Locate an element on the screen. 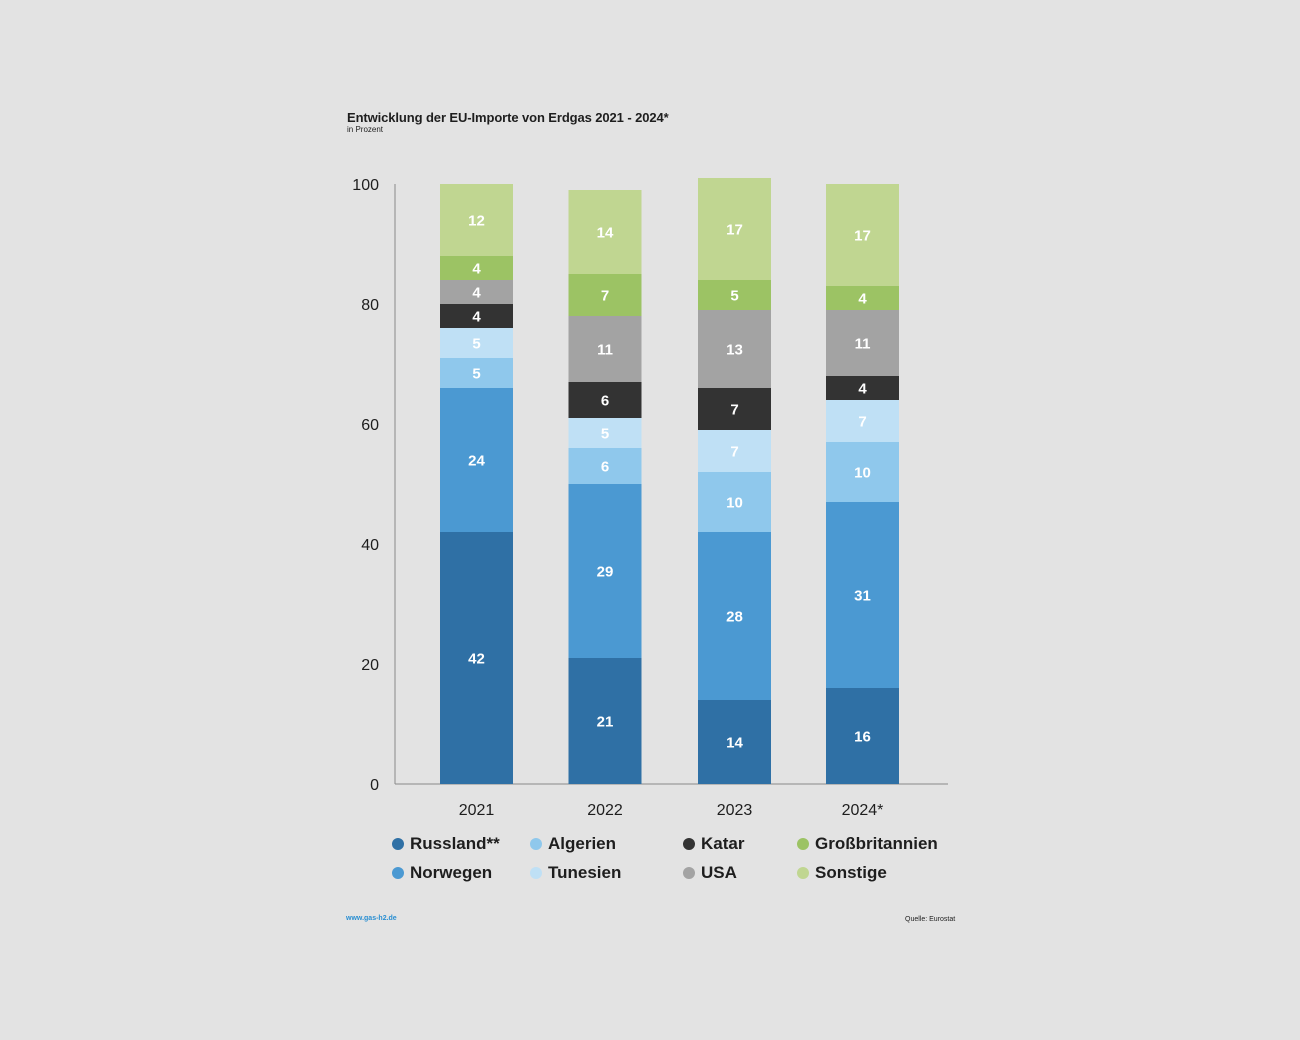  legend-label: Sonstige is located at coordinates (851, 872).